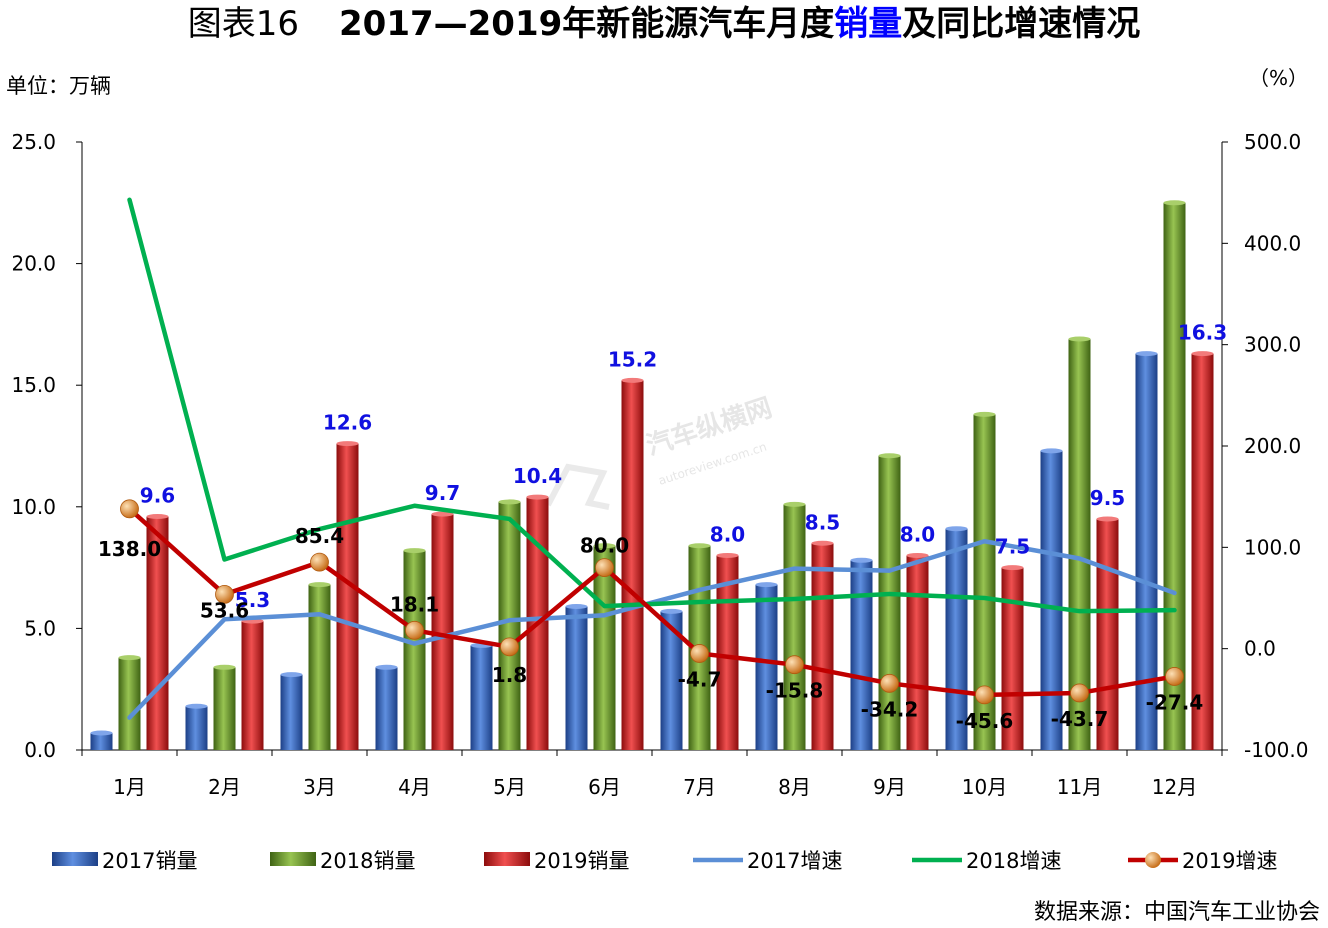 The height and width of the screenshot is (928, 1328). I want to click on bar-value-label: 8.5, so click(822, 522).